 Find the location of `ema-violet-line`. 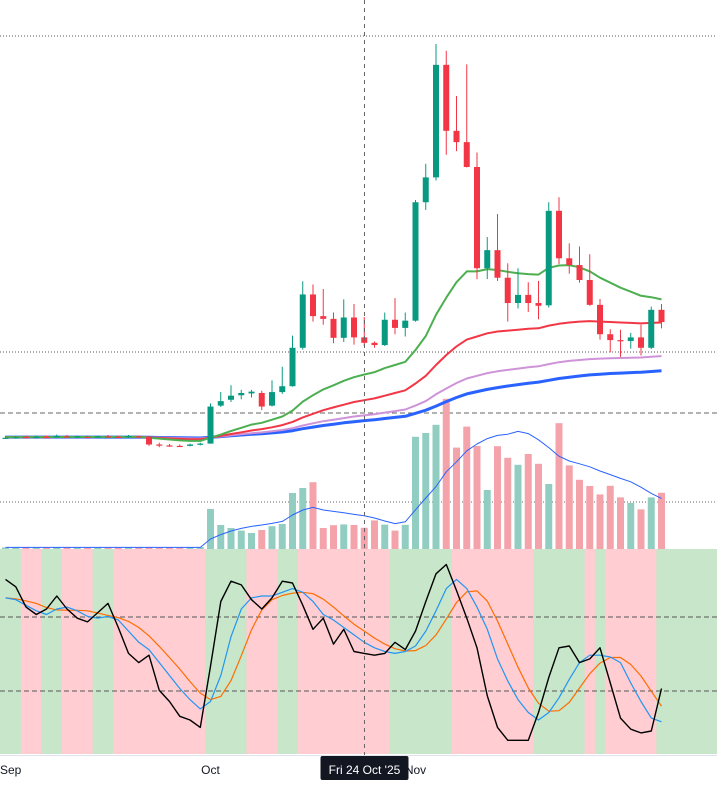

ema-violet-line is located at coordinates (333, 397).